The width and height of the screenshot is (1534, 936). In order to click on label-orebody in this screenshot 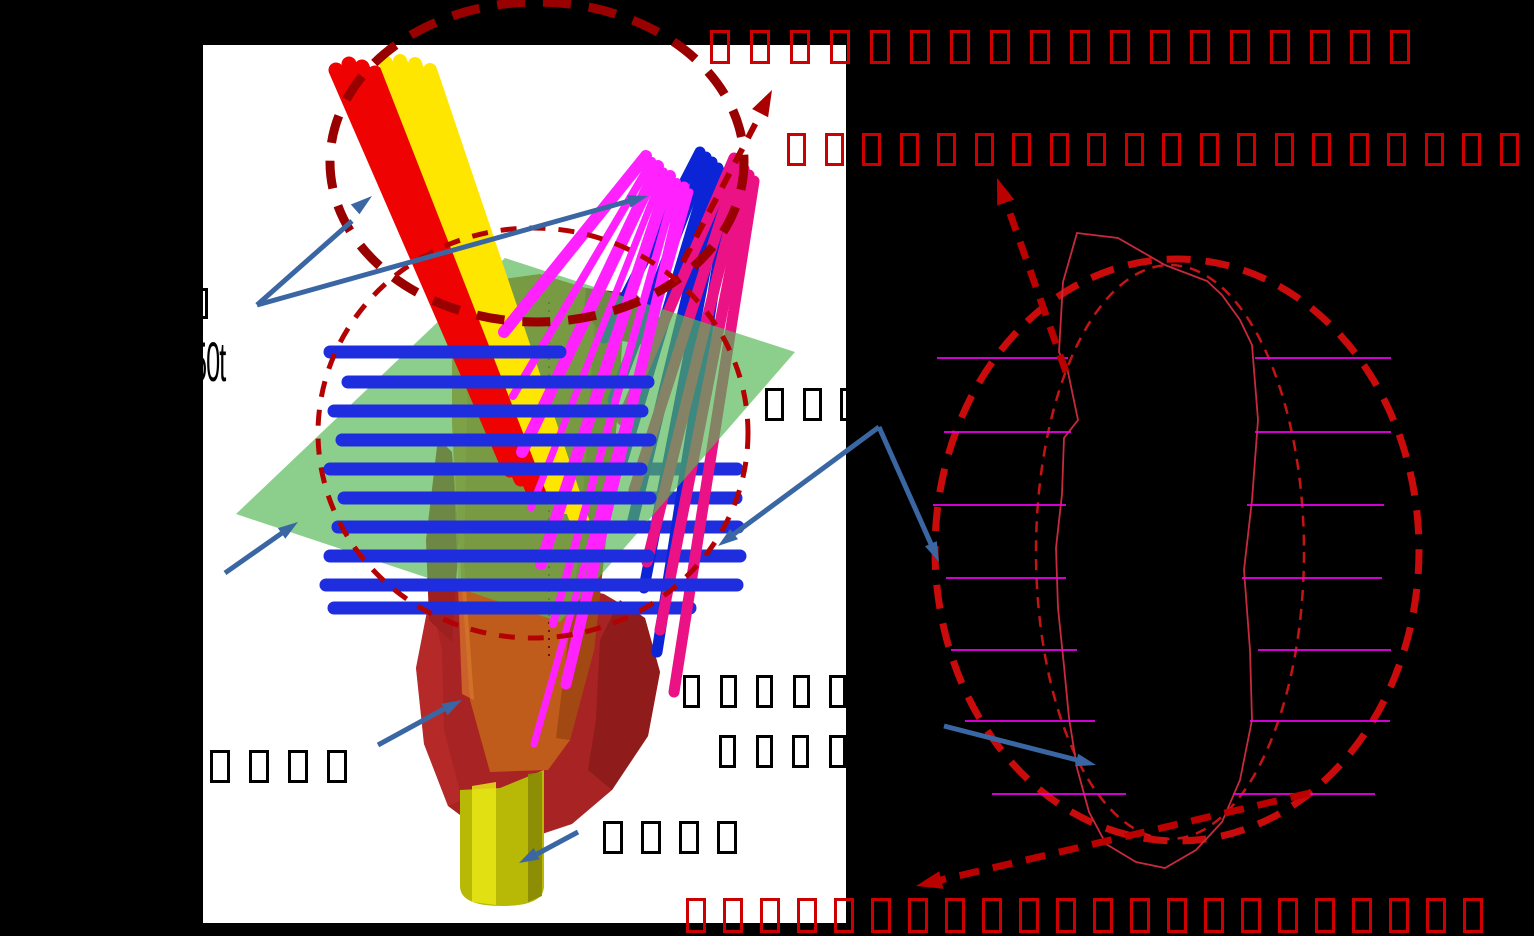, I will do `click(278, 766)`.